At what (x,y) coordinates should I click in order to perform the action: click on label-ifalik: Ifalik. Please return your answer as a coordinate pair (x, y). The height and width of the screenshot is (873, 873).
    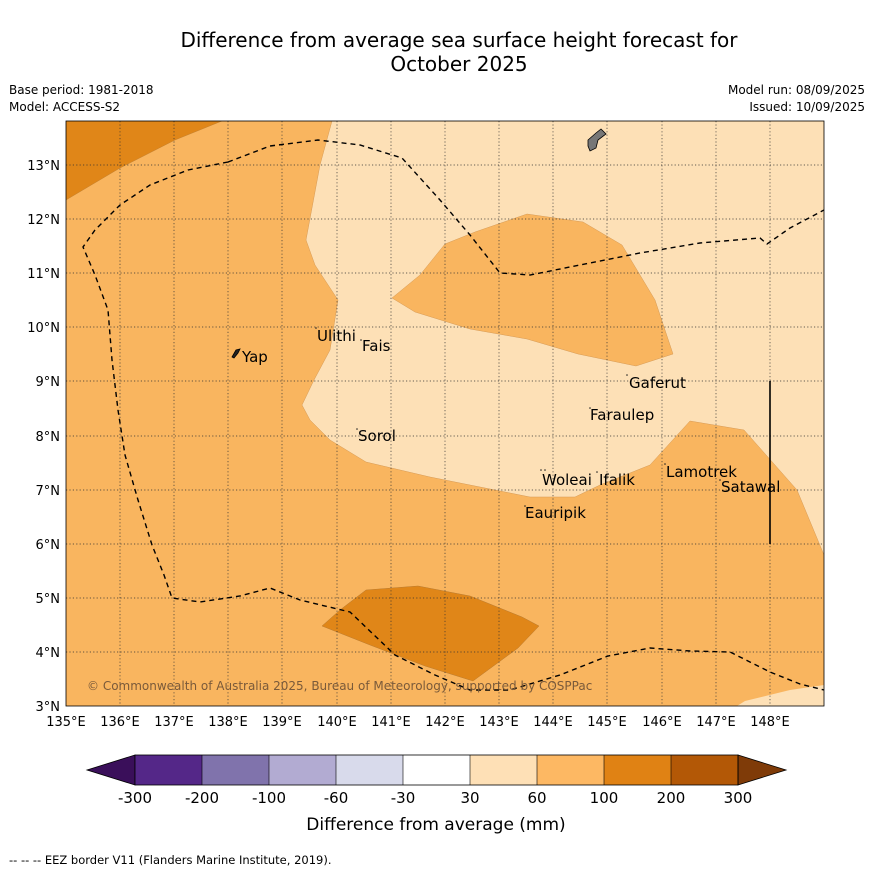
    Looking at the image, I should click on (617, 480).